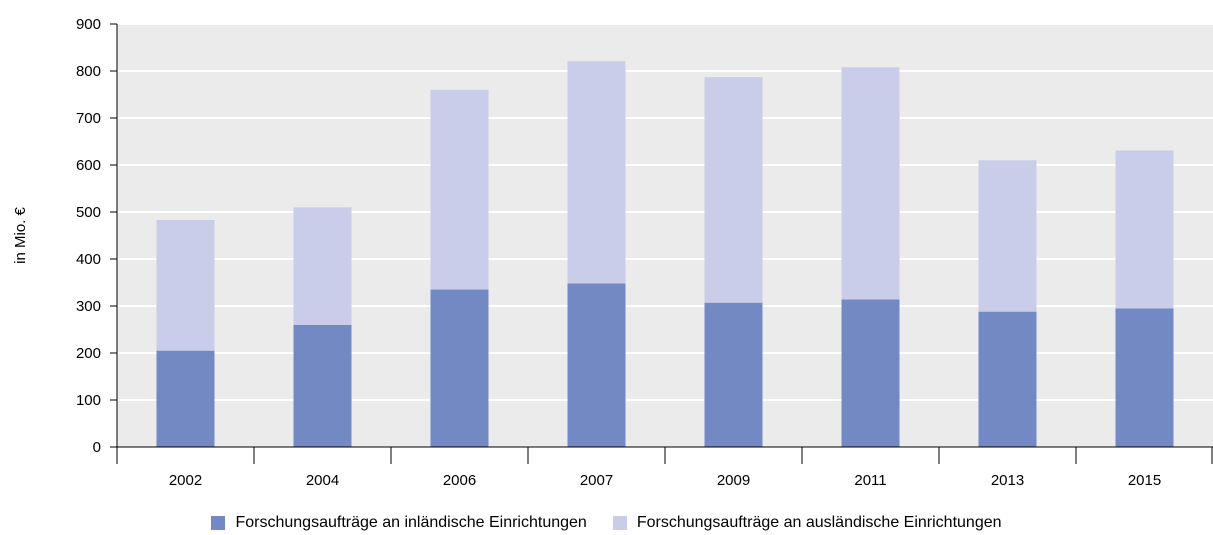  Describe the element at coordinates (20, 235) in the screenshot. I see `y-axis-label: in Mio. €` at that location.